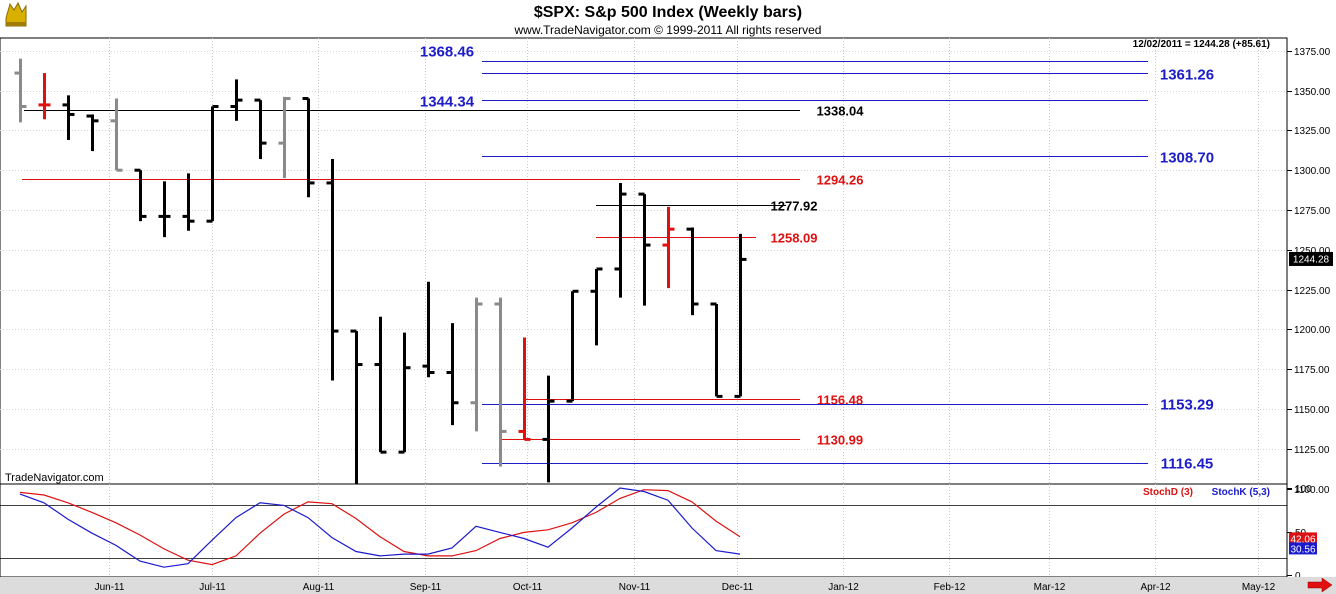  I want to click on y-tick-label: 1300.00, so click(1312, 171).